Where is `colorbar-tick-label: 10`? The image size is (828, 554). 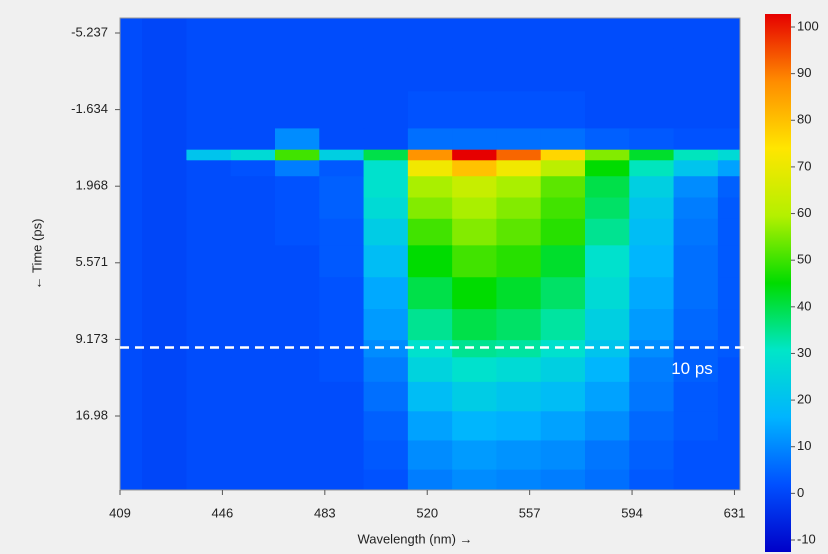 colorbar-tick-label: 10 is located at coordinates (804, 445).